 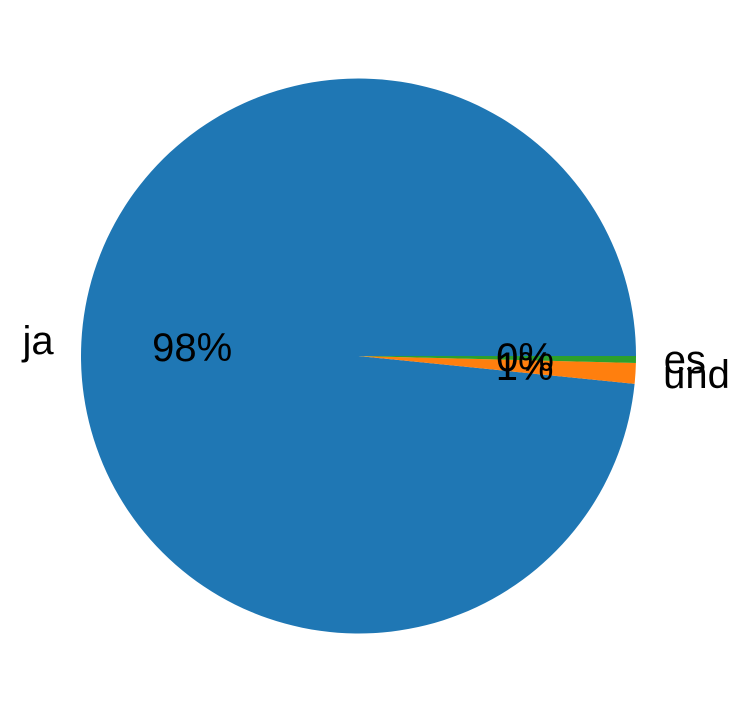 I want to click on pie-slice-es, so click(x=497, y=359).